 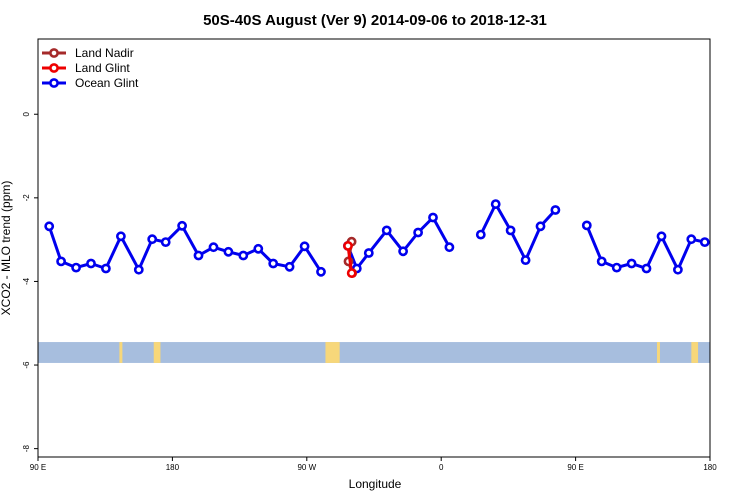 What do you see at coordinates (26, 449) in the screenshot?
I see `y-tick-label: -8` at bounding box center [26, 449].